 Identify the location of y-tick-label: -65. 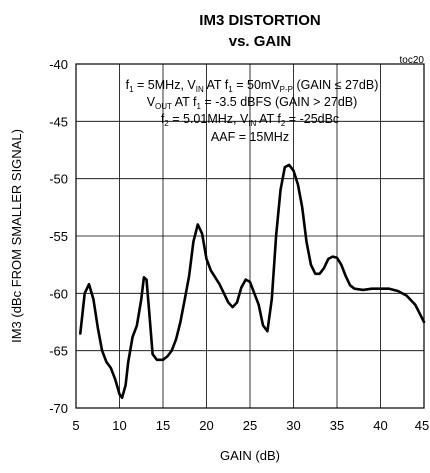
(58, 351).